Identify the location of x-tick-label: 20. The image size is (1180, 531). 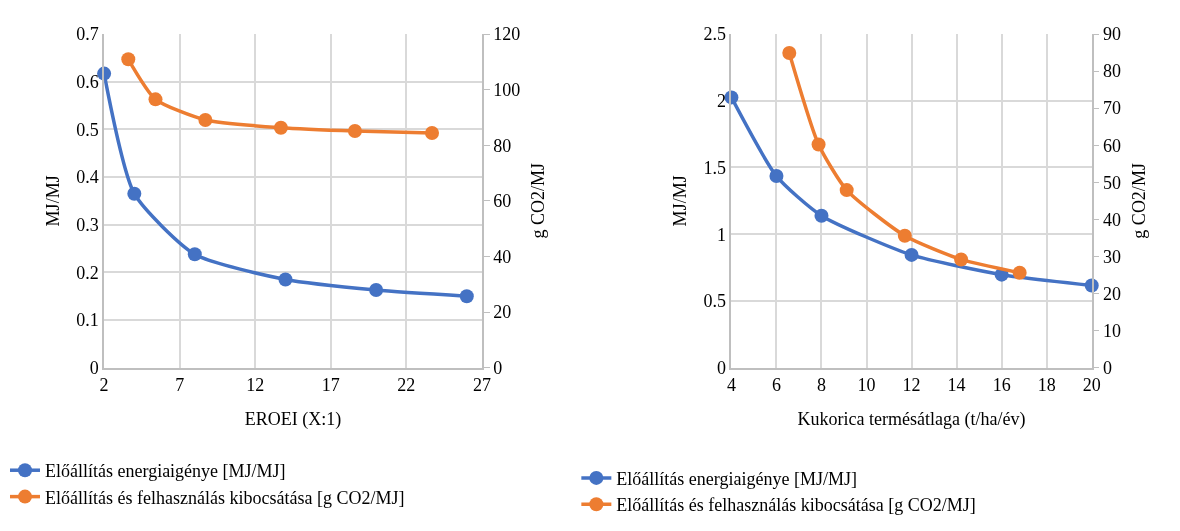
(1091, 385).